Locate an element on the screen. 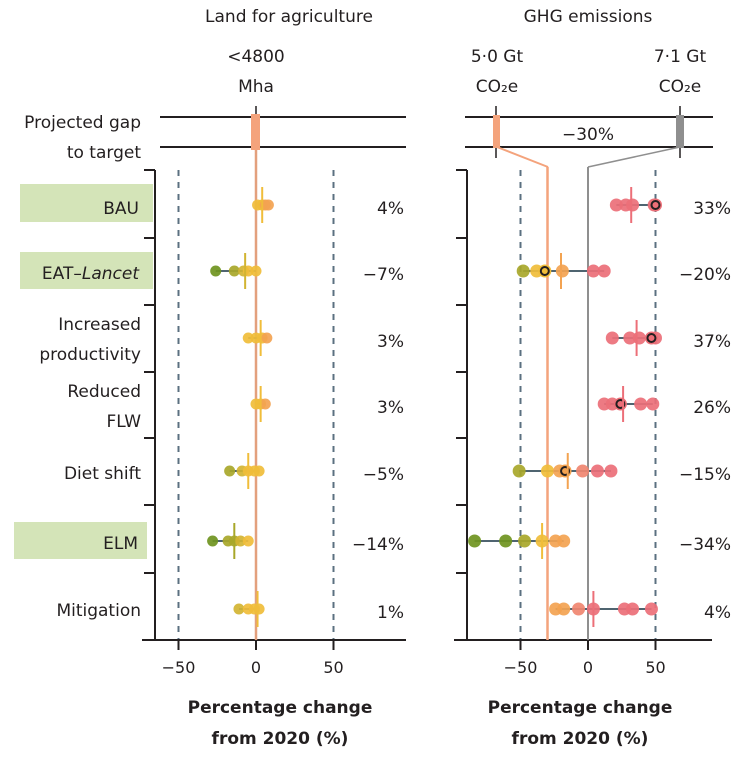  ghg-row-5: −34% is located at coordinates (599, 541).